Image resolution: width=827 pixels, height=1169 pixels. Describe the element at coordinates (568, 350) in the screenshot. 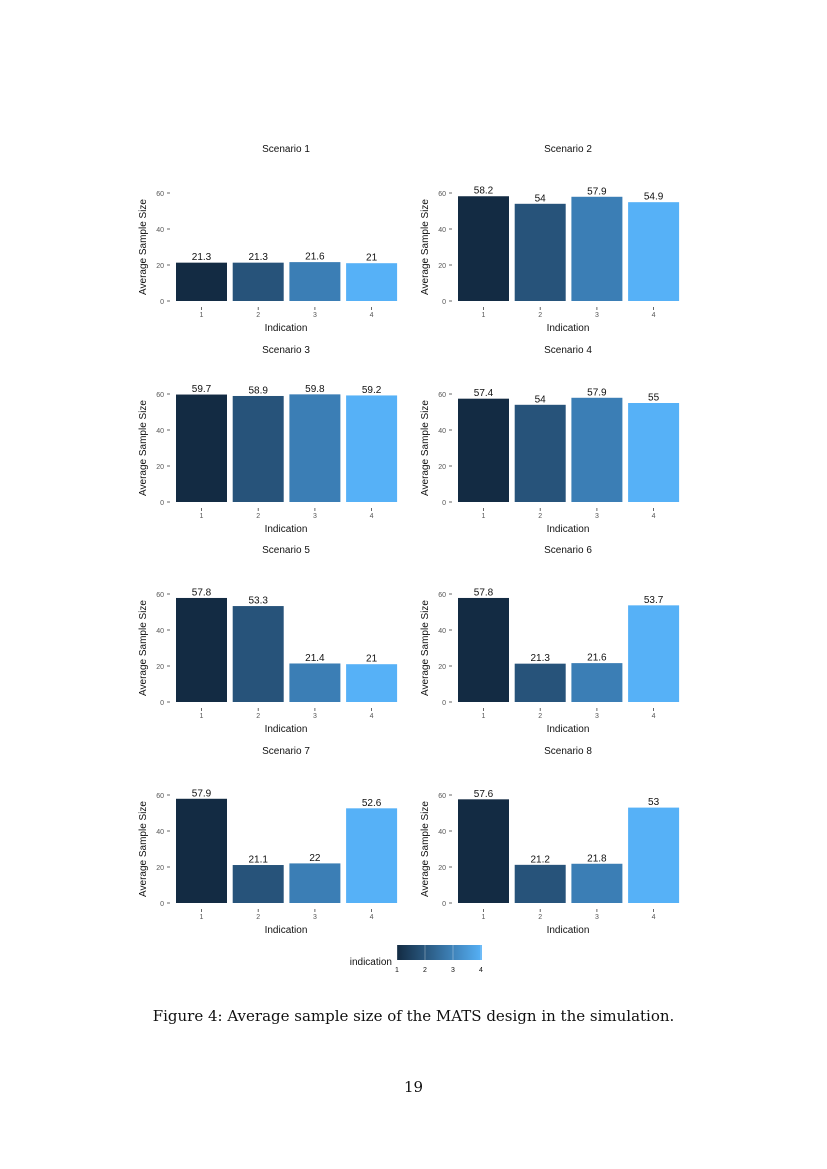

I see `panel-title: Scenario 4` at that location.